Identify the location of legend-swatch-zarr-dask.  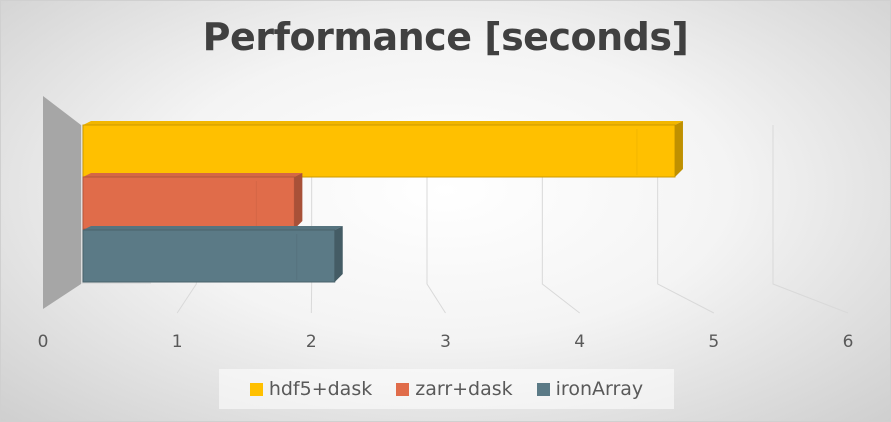
(403, 389).